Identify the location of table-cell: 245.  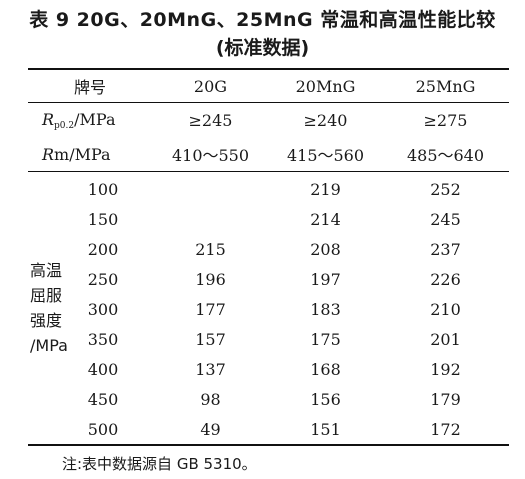
(445, 219).